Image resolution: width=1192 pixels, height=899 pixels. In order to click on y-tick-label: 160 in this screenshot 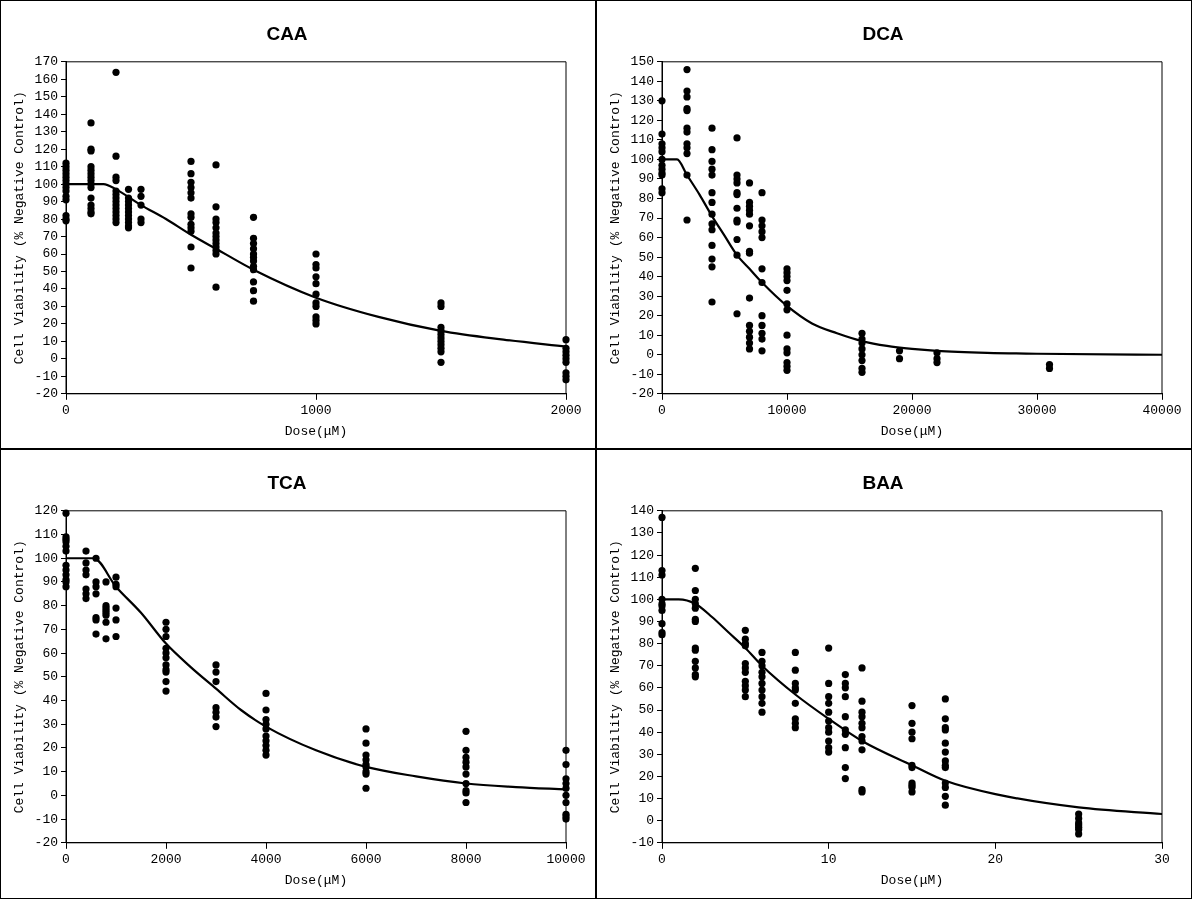, I will do `click(46, 79)`.